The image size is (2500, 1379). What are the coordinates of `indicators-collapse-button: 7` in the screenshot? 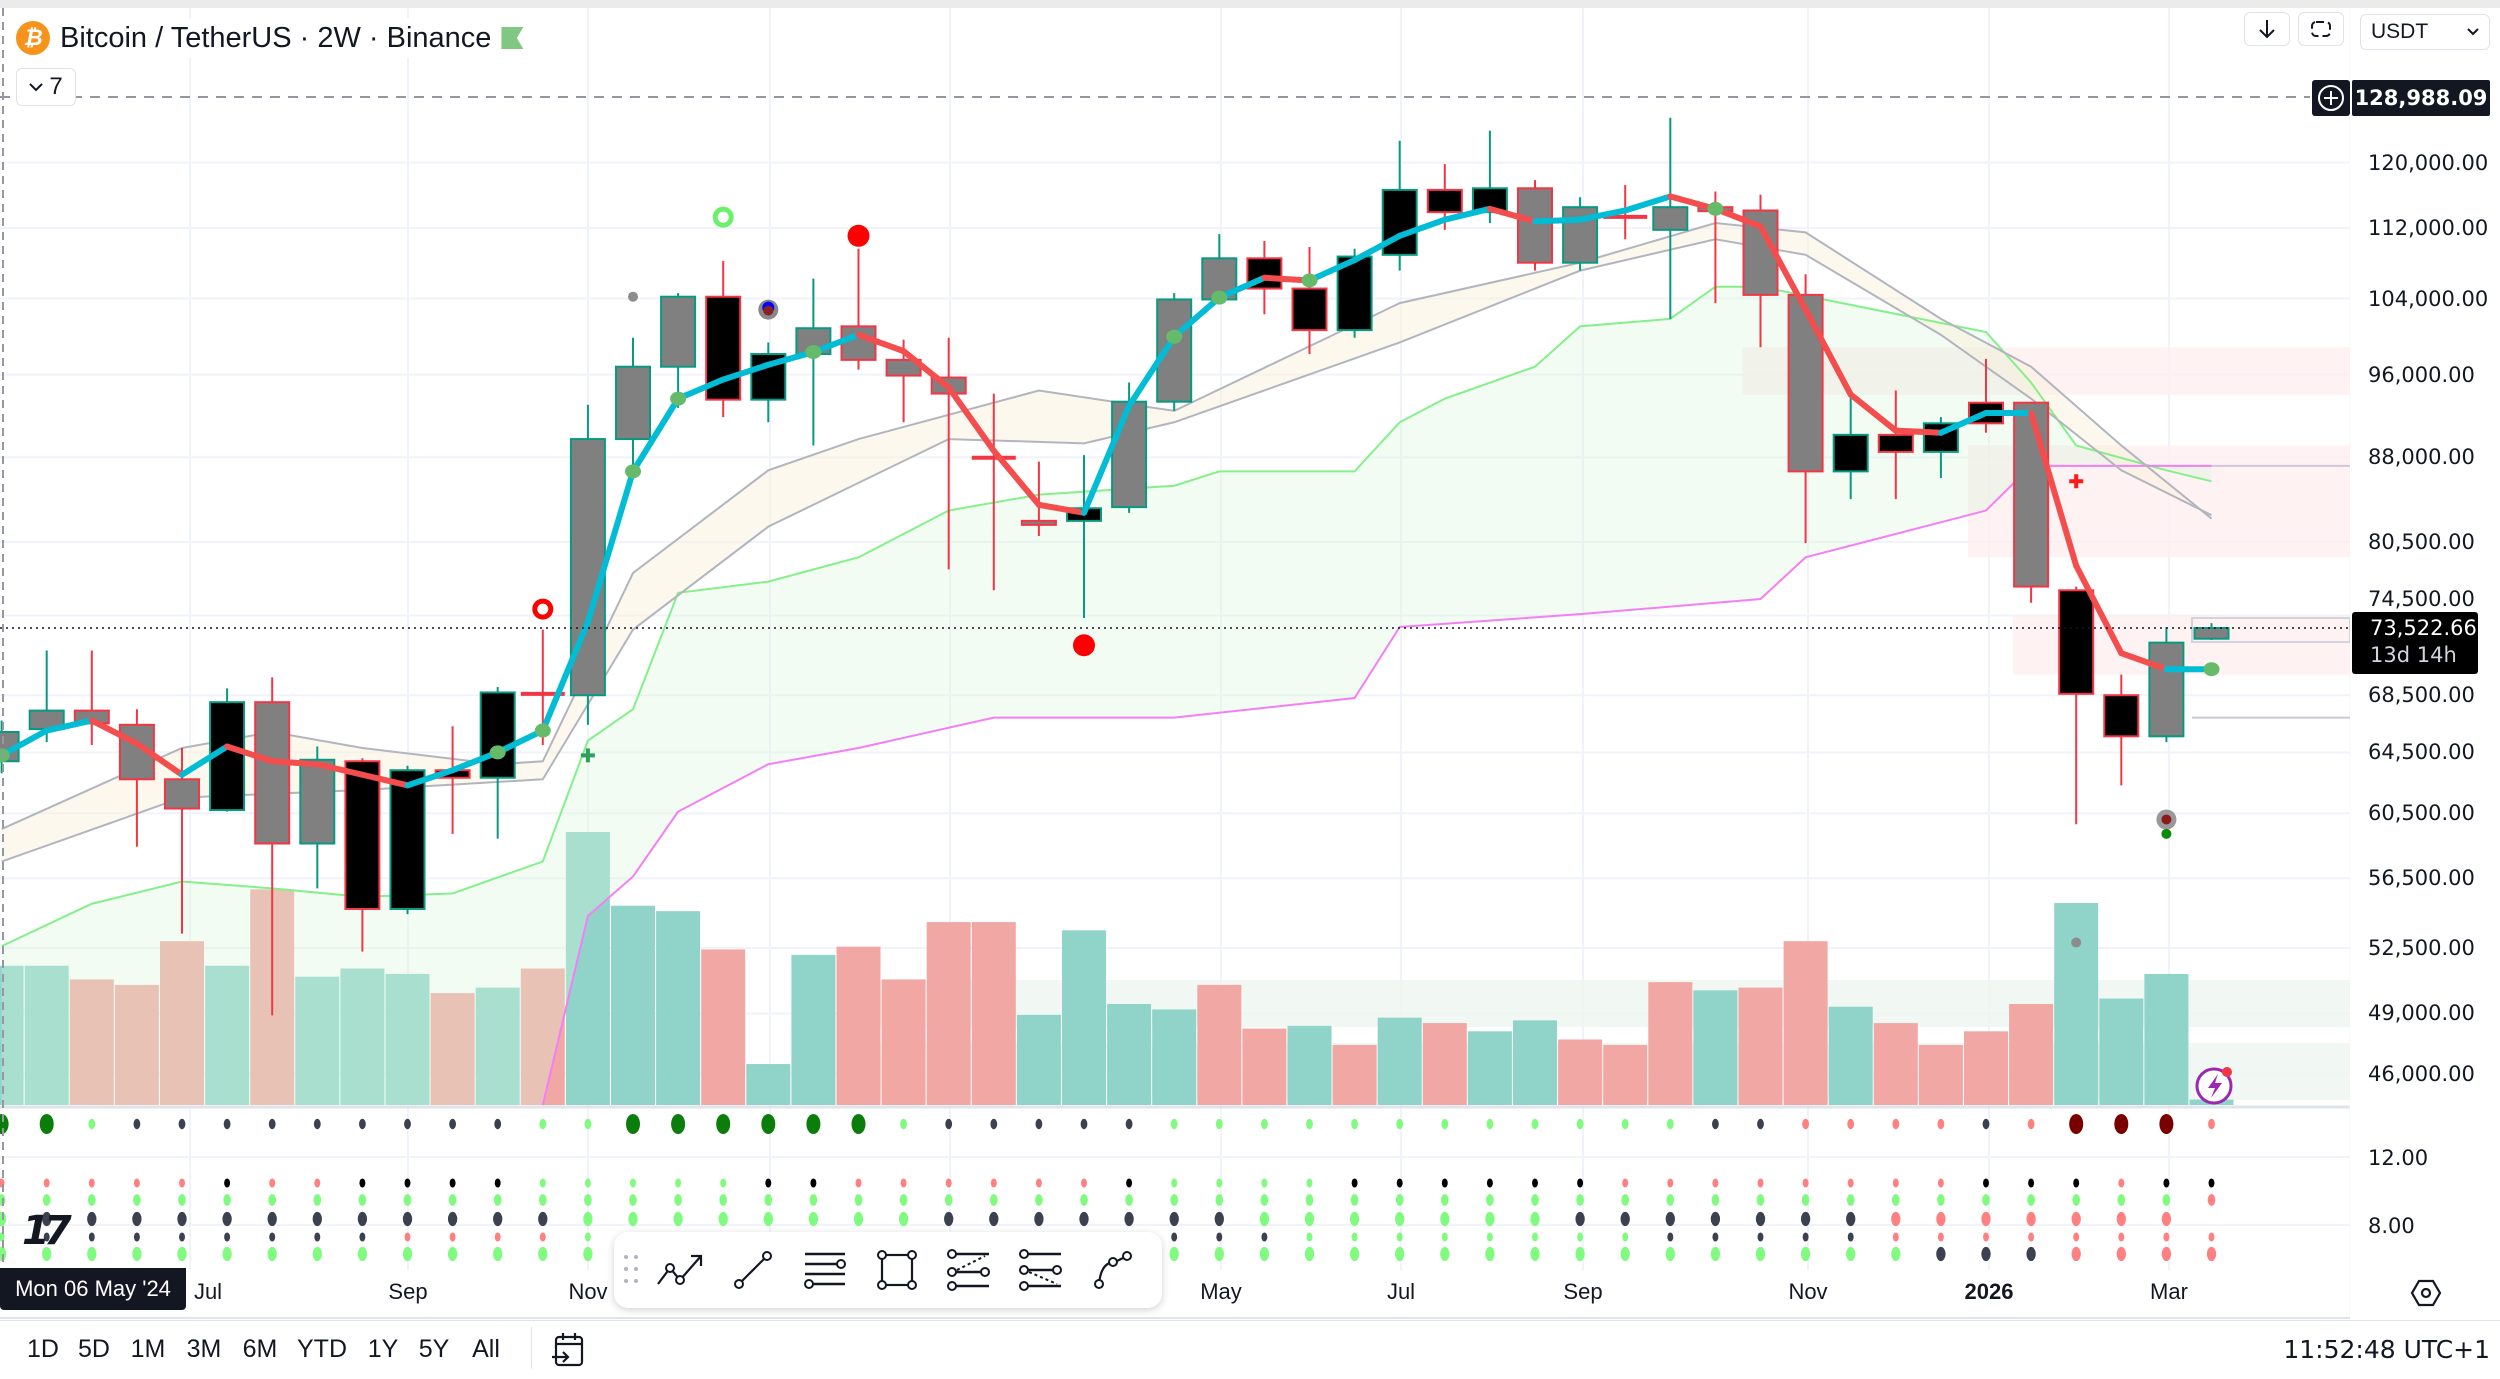 It's located at (46, 87).